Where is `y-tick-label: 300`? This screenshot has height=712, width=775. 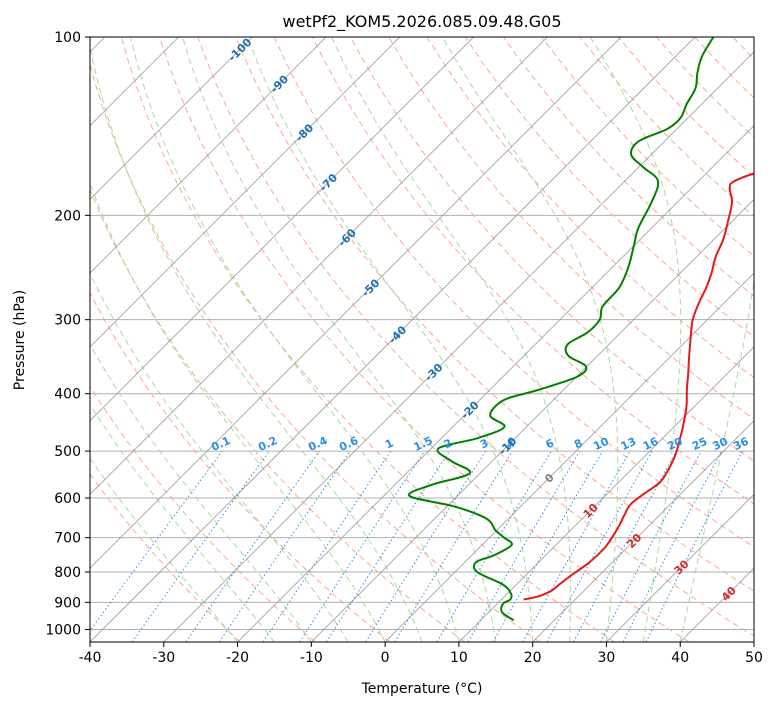 y-tick-label: 300 is located at coordinates (67, 321).